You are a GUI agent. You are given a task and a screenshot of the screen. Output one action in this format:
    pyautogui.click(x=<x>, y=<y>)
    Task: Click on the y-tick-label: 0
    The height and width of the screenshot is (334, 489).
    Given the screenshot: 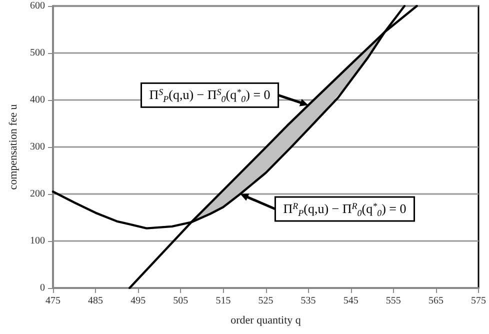 What is the action you would take?
    pyautogui.click(x=42, y=288)
    